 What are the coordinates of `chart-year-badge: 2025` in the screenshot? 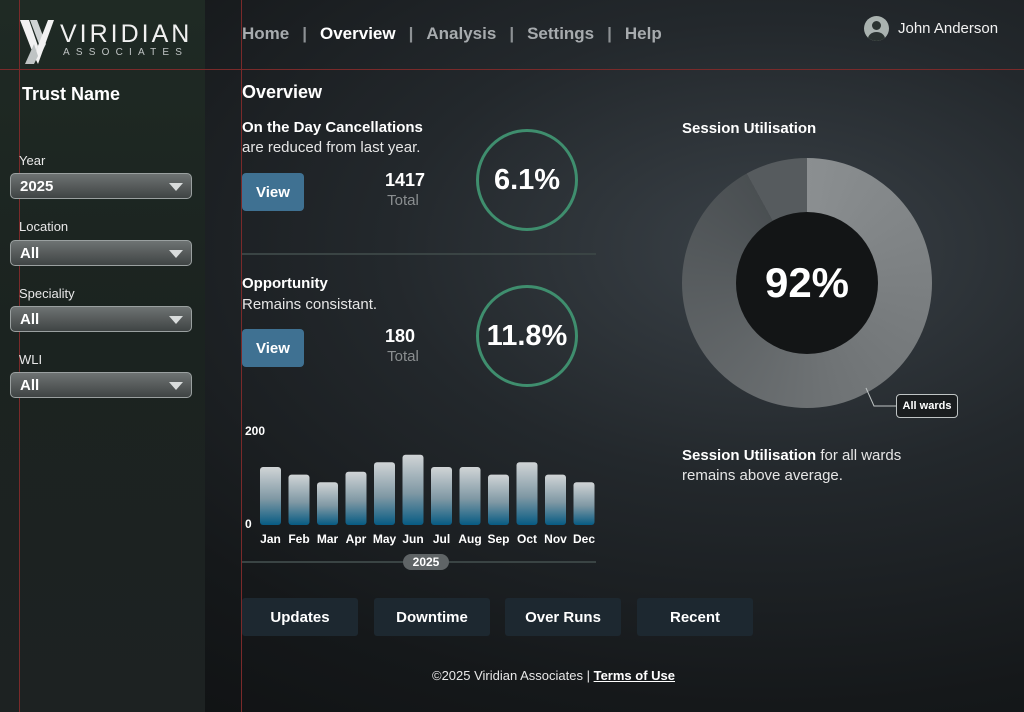 It's located at (426, 562).